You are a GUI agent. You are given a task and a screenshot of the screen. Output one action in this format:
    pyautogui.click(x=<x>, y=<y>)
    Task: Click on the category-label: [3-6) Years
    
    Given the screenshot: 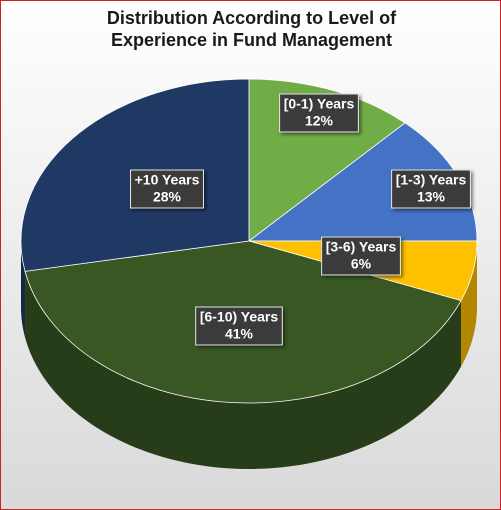 What is the action you would take?
    pyautogui.click(x=361, y=247)
    